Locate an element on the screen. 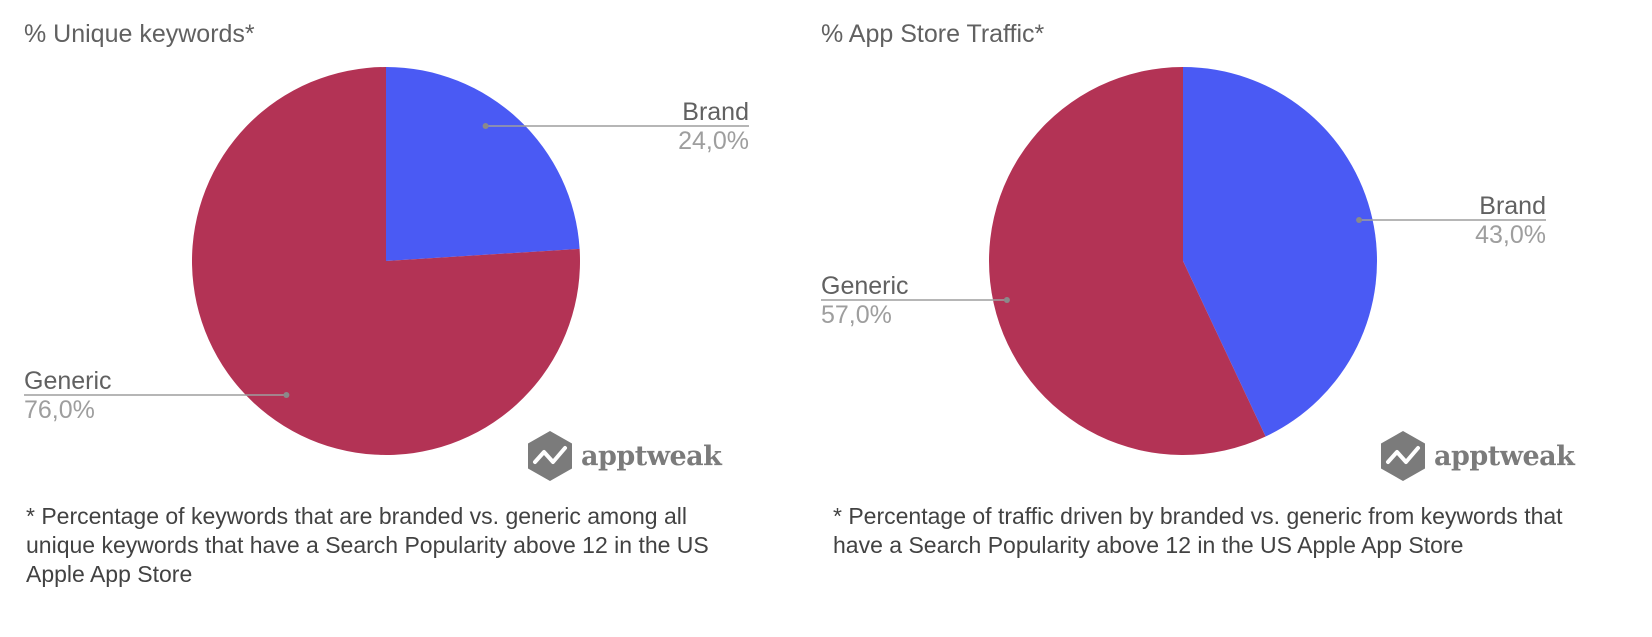 The image size is (1652, 637). chart-title: % Unique keywords* is located at coordinates (139, 34).